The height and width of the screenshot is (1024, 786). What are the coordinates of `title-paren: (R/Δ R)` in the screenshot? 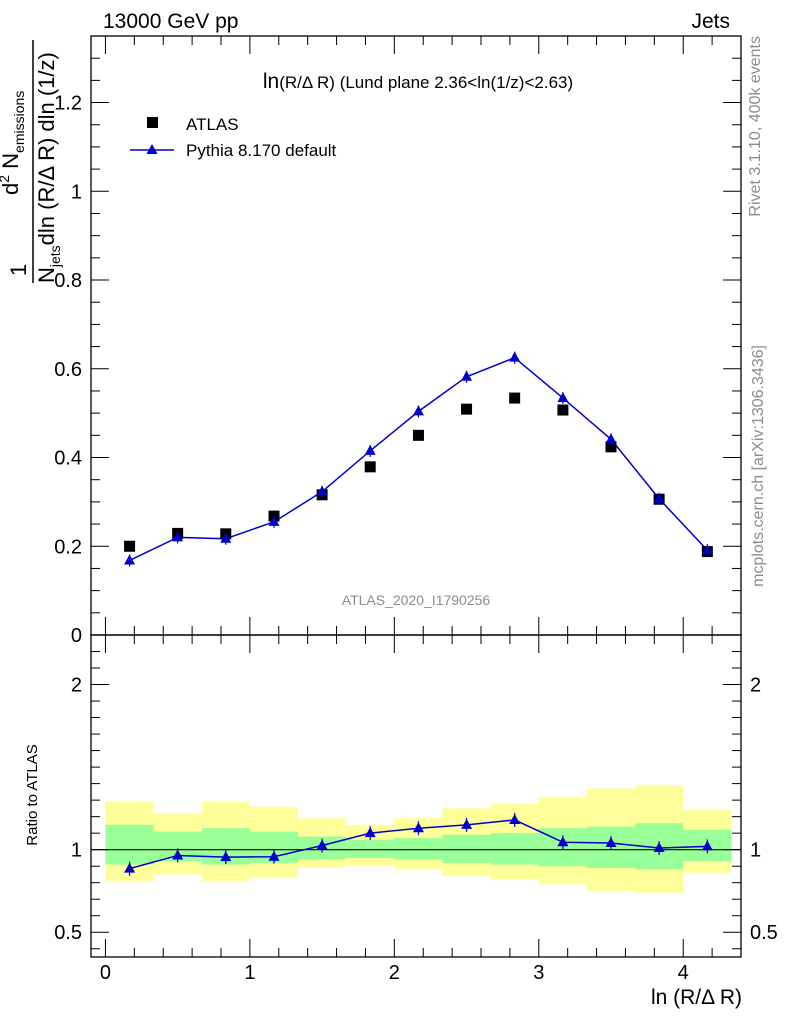 It's located at (307, 82).